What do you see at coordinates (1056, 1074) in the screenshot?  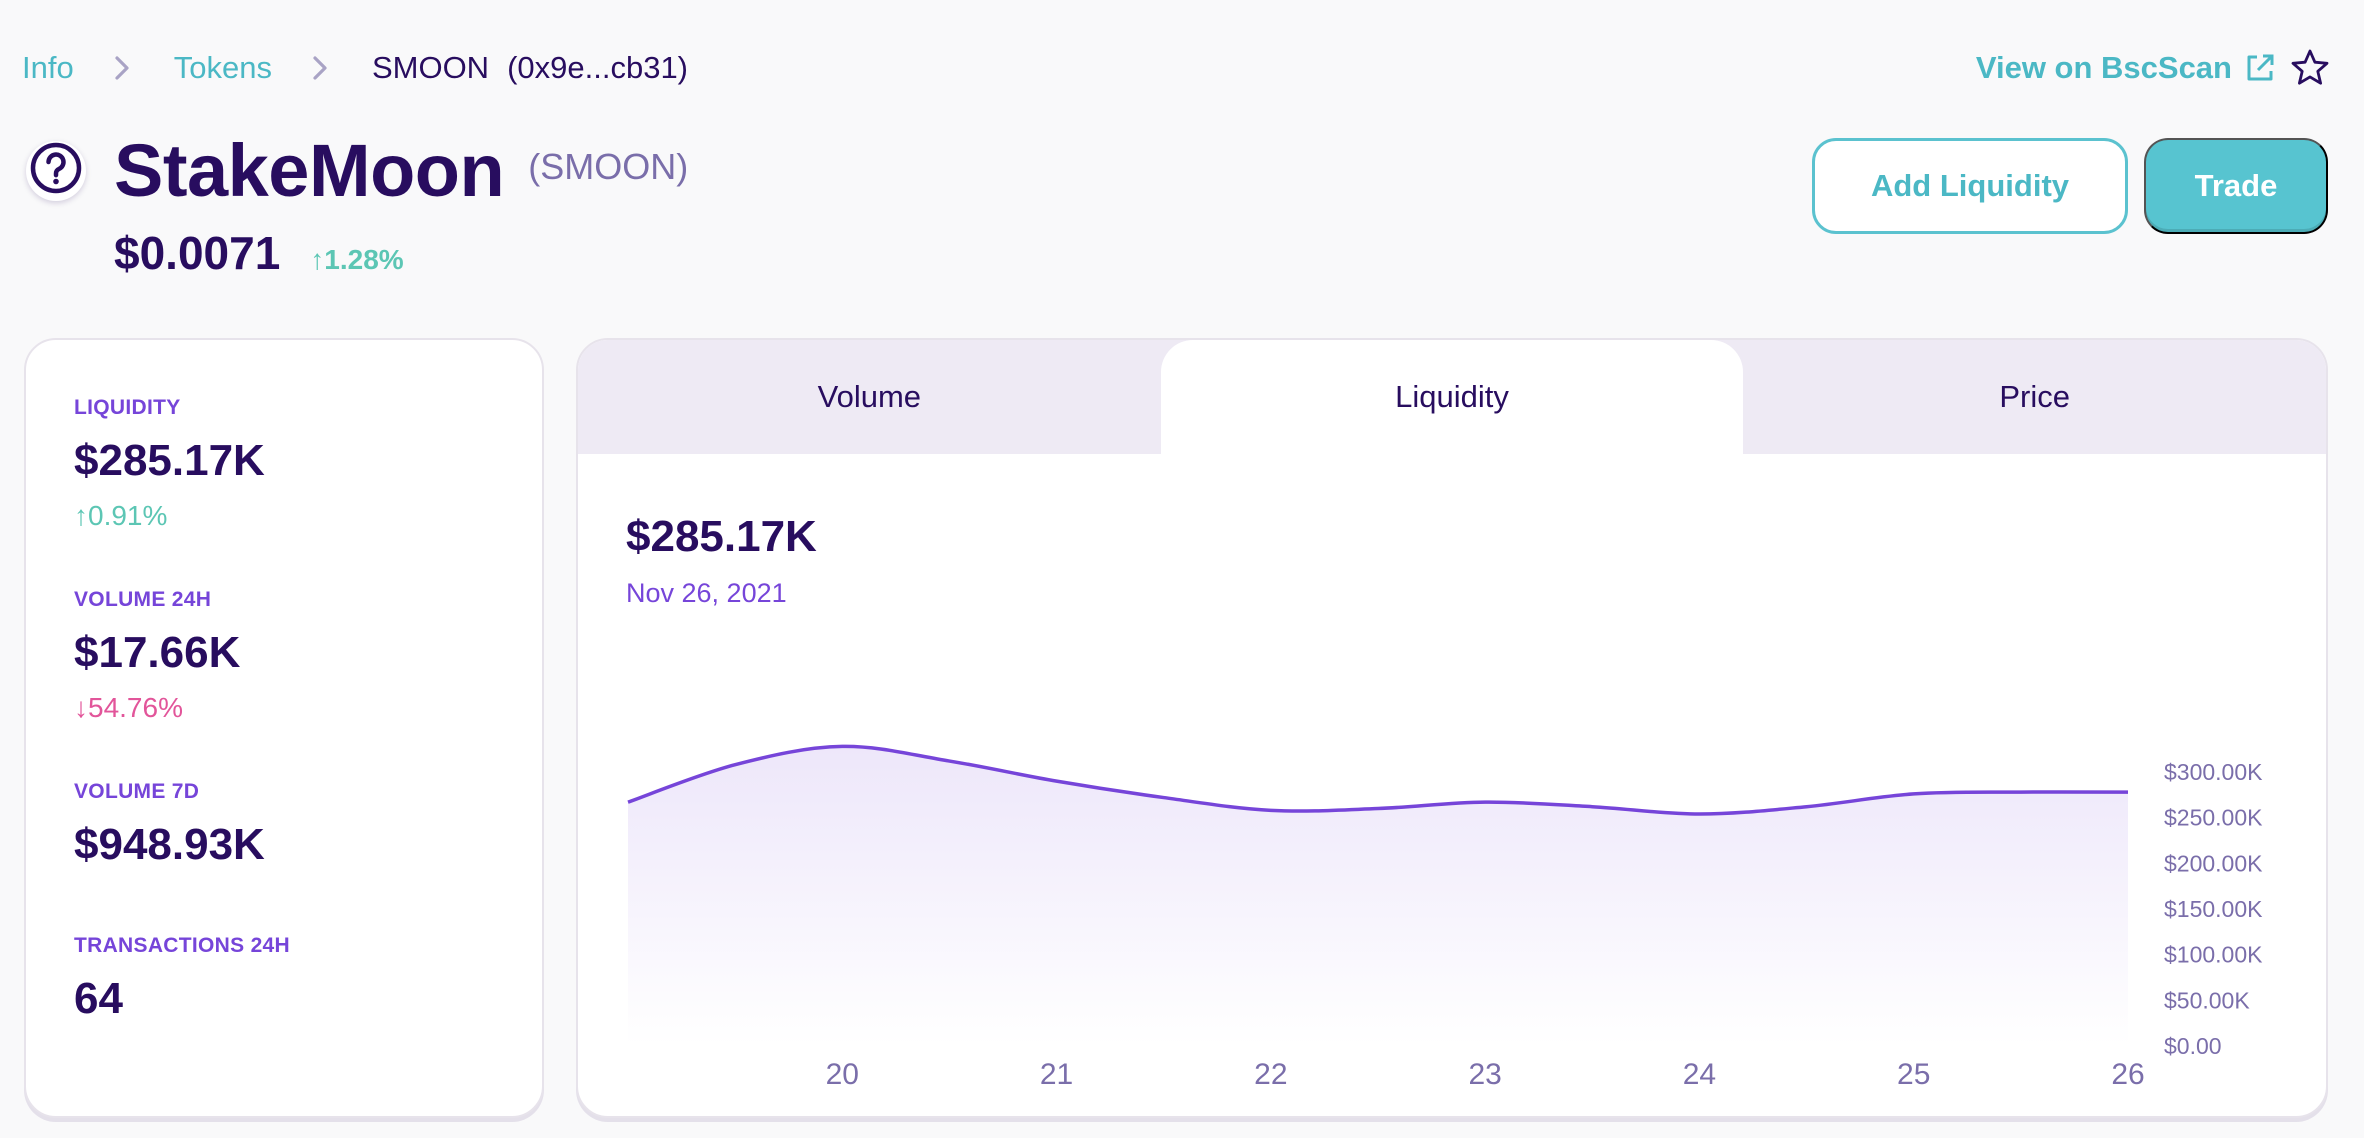 I see `x-tick-label: 21` at bounding box center [1056, 1074].